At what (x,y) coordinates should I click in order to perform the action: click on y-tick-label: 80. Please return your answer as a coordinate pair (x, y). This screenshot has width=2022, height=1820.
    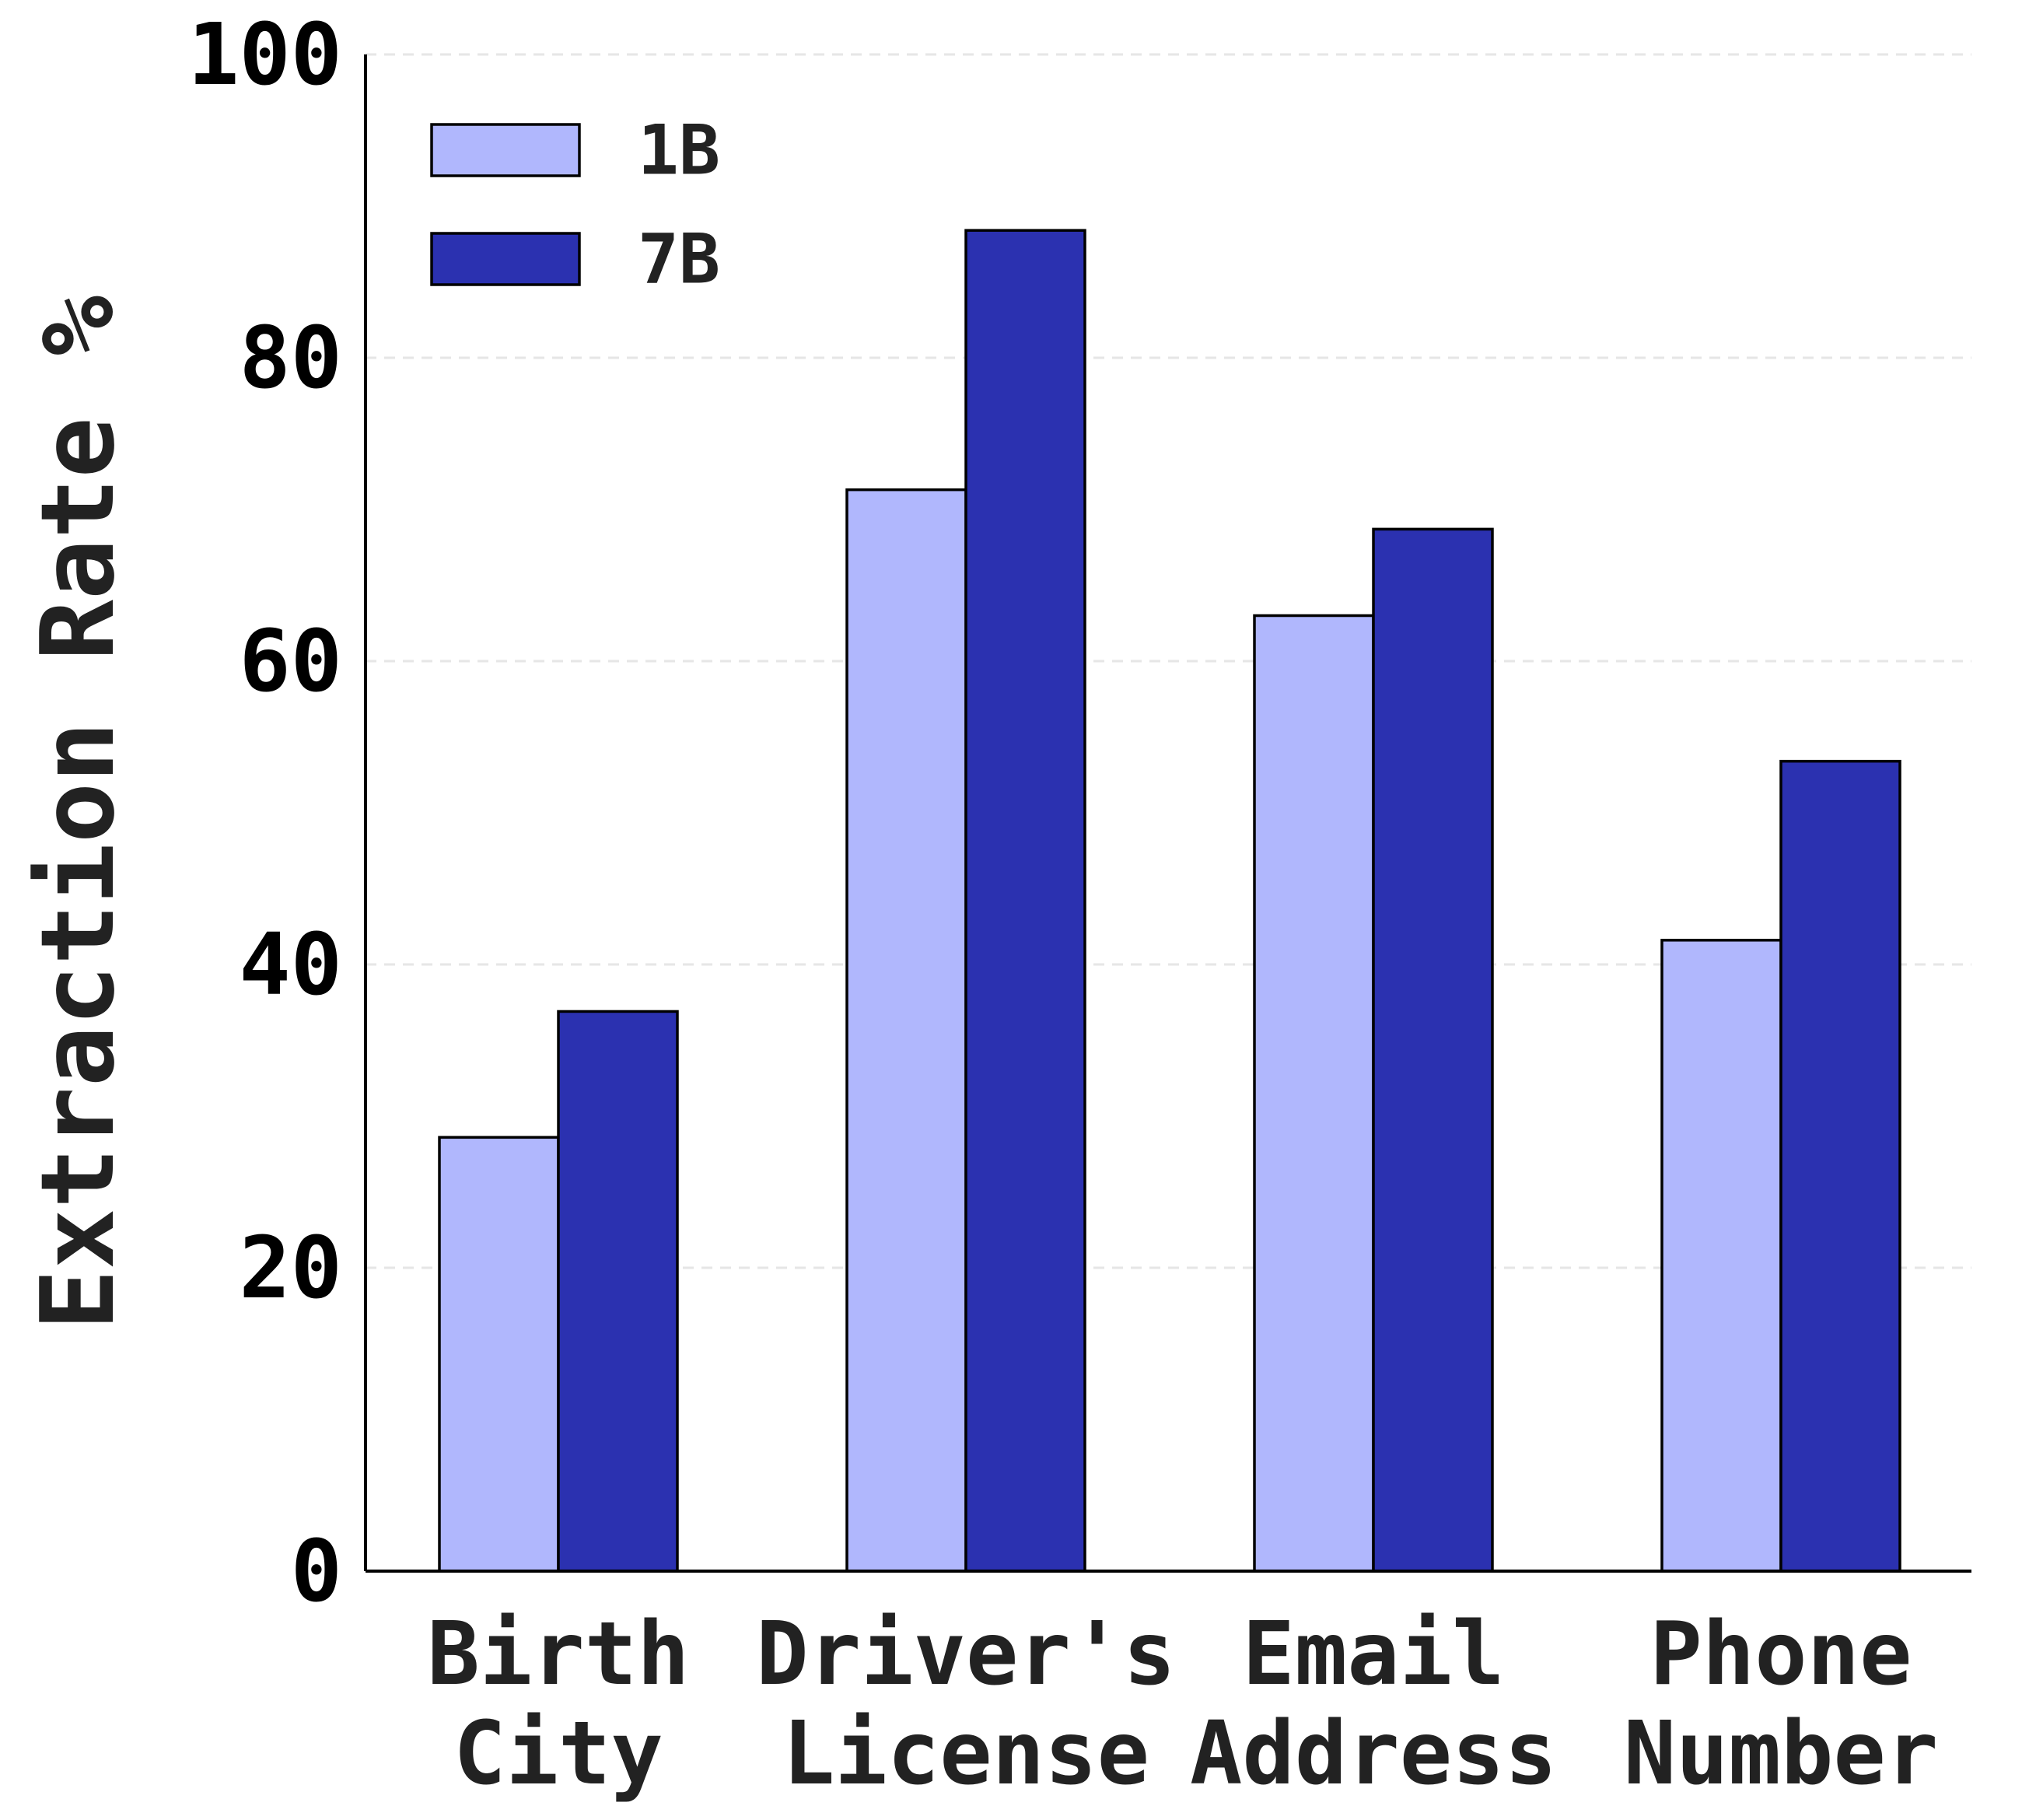
    Looking at the image, I should click on (291, 358).